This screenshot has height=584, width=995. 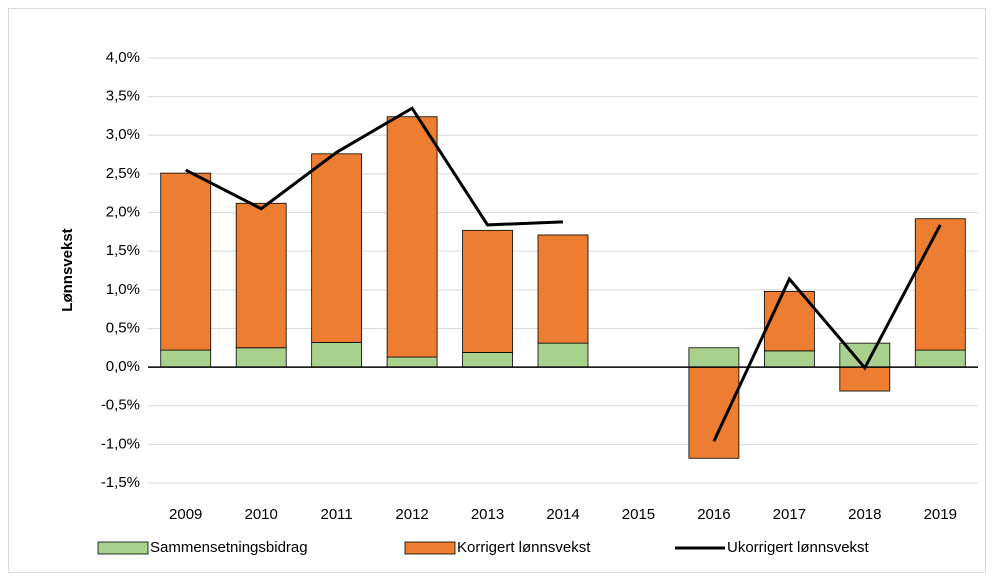 What do you see at coordinates (524, 547) in the screenshot?
I see `legend-label: Korrigert lønnsvekst` at bounding box center [524, 547].